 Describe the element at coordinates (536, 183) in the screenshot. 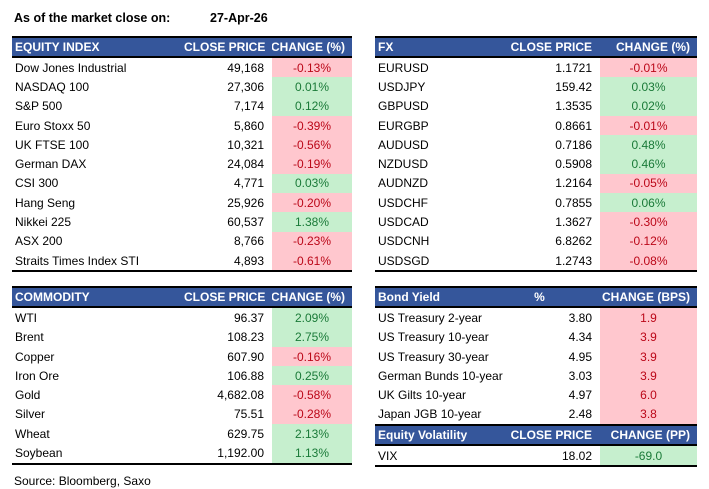

I see `table-row: AUDNZD 1.2164 -0.05%` at that location.